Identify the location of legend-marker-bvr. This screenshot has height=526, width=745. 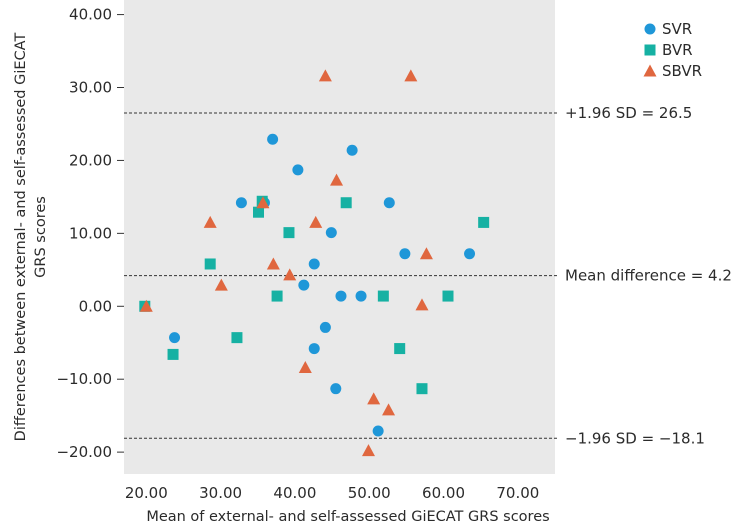
(650, 50).